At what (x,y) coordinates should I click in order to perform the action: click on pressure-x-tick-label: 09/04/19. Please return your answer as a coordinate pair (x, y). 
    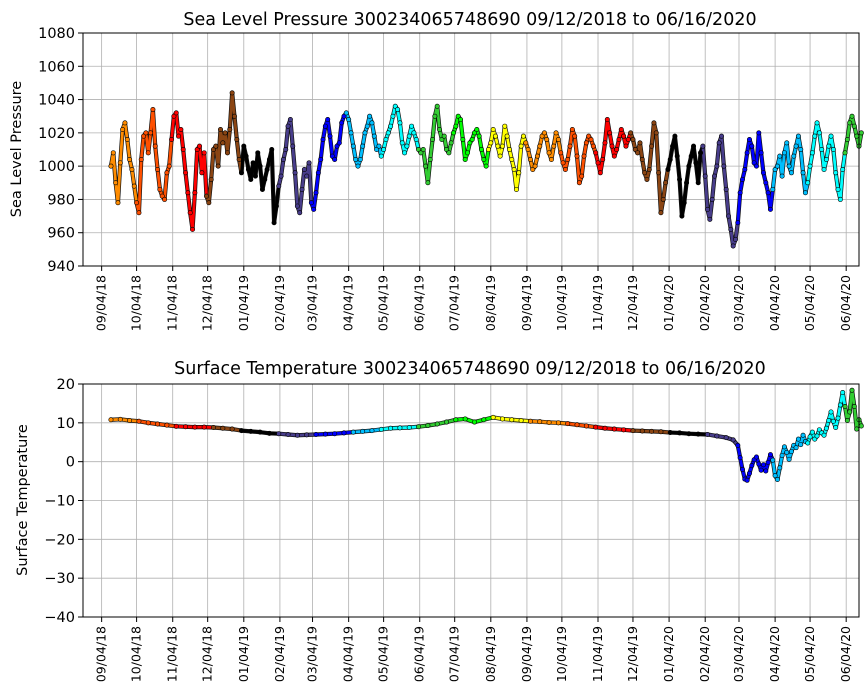
    Looking at the image, I should click on (526, 303).